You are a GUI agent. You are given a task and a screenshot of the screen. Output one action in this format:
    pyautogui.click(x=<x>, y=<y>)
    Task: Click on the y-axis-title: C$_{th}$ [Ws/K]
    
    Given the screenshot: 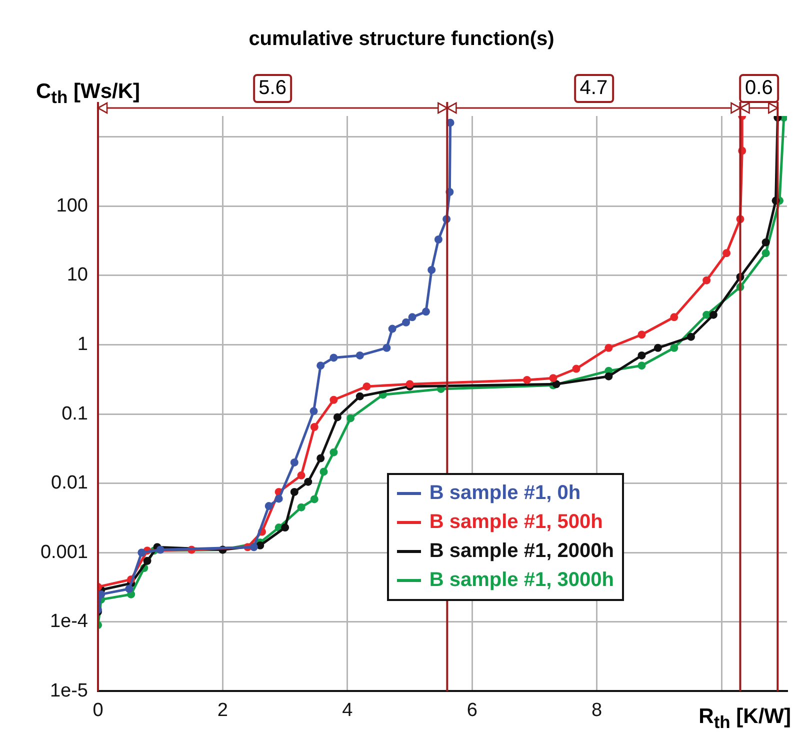 What is the action you would take?
    pyautogui.click(x=88, y=94)
    